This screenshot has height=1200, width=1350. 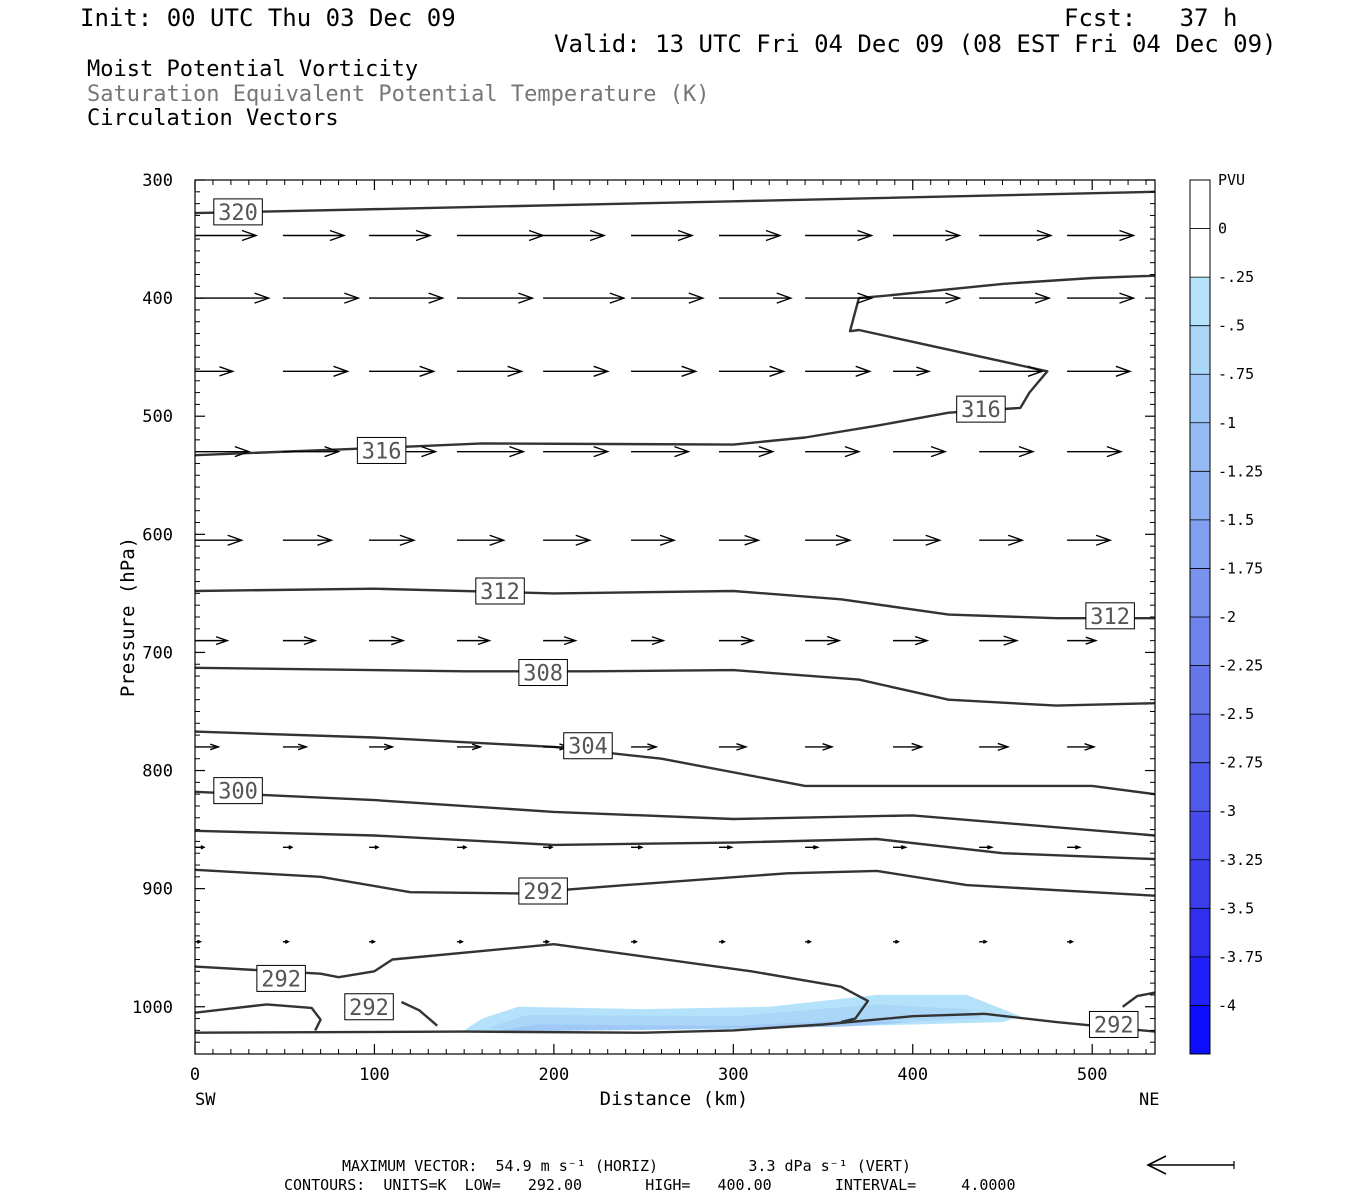 I want to click on colorbar-level-label: -3, so click(x=1227, y=811).